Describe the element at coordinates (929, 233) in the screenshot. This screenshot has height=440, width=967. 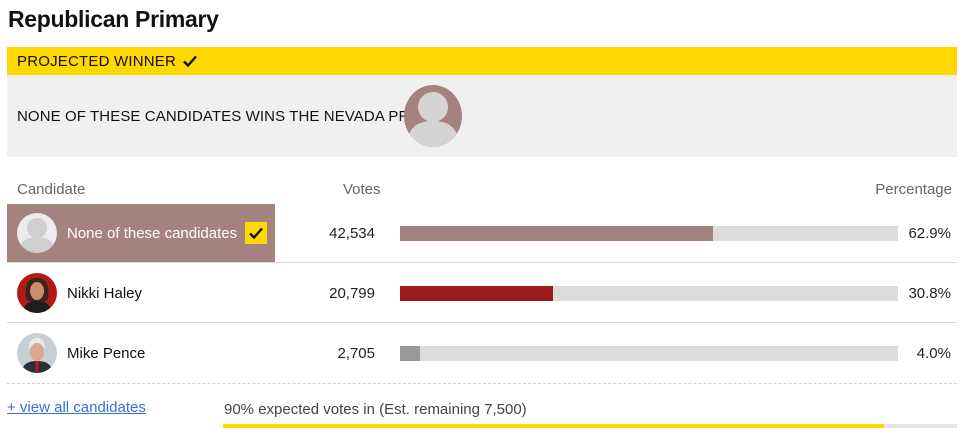
I see `vote-percentage: 62.9%` at that location.